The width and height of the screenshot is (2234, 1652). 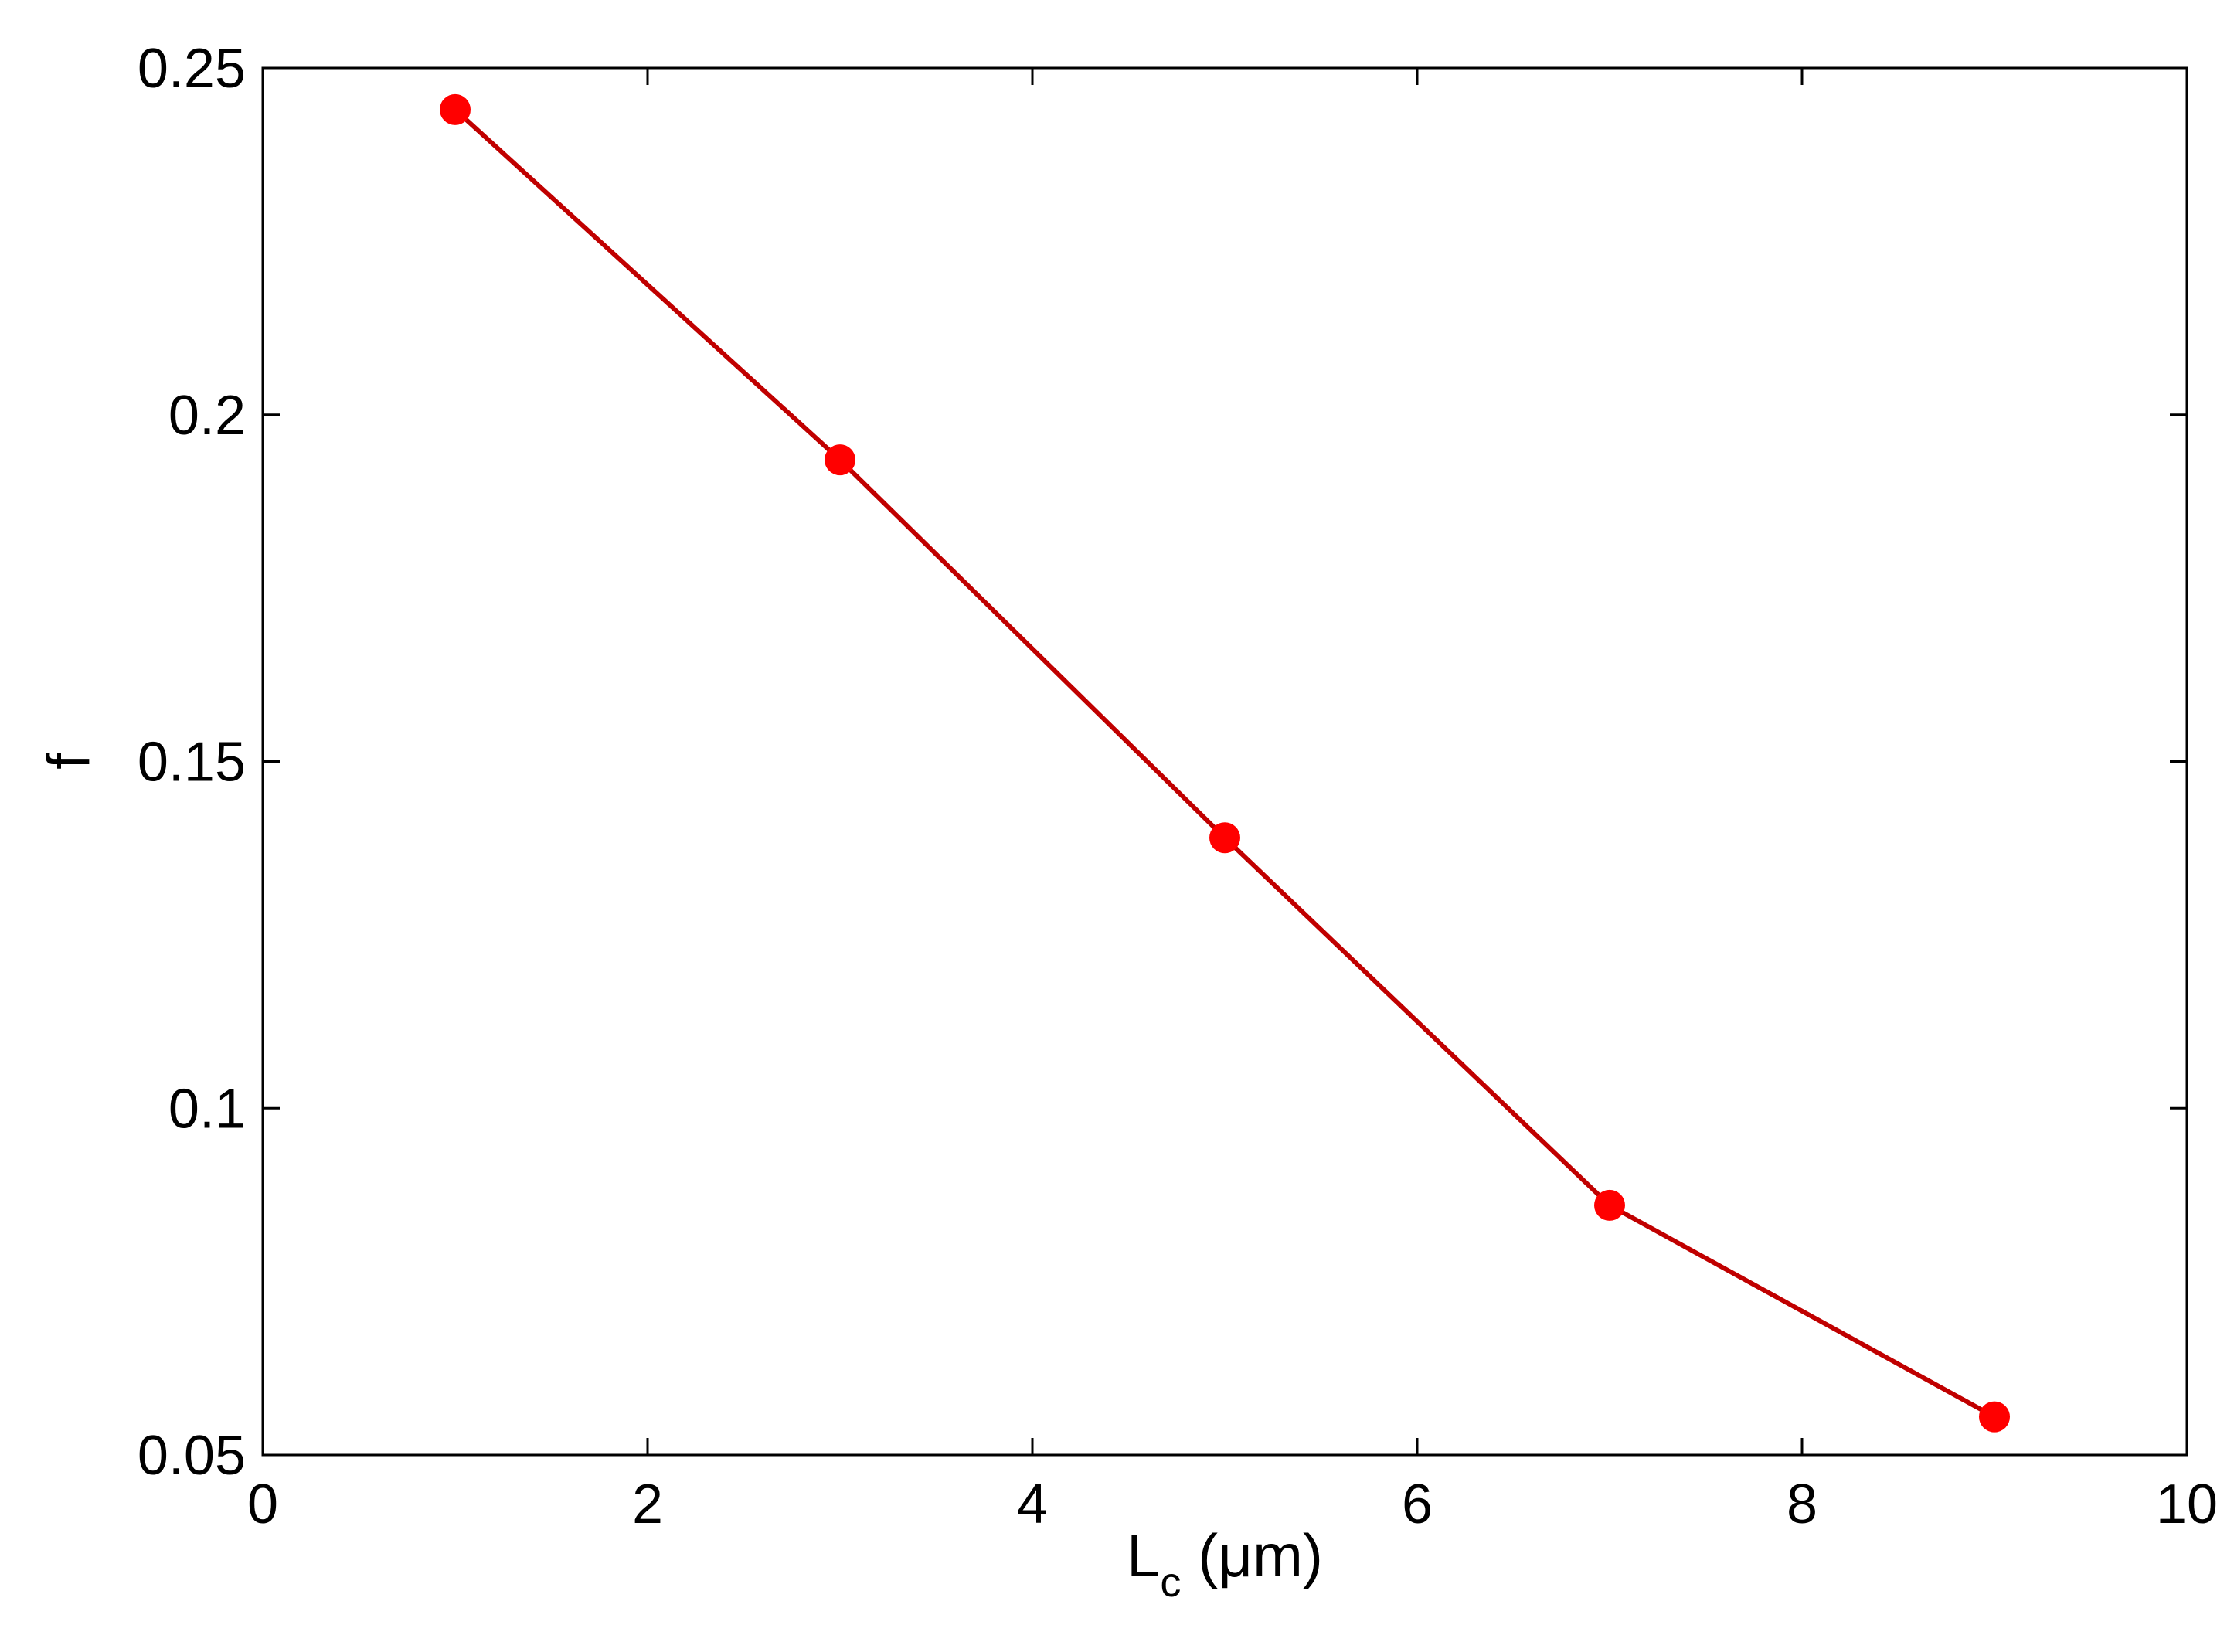 What do you see at coordinates (192, 763) in the screenshot?
I see `y-tick-label: 0.15` at bounding box center [192, 763].